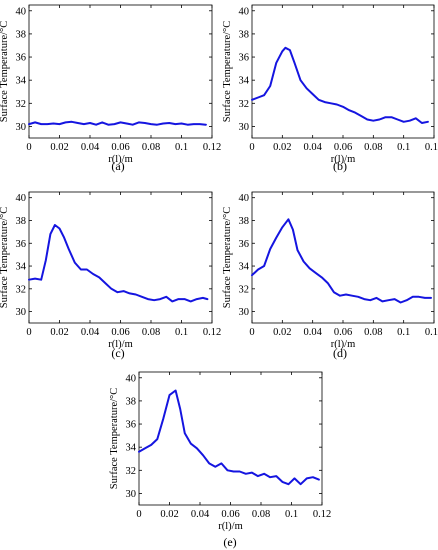 This screenshot has height=550, width=438. I want to click on panel-label: (d), so click(340, 353).